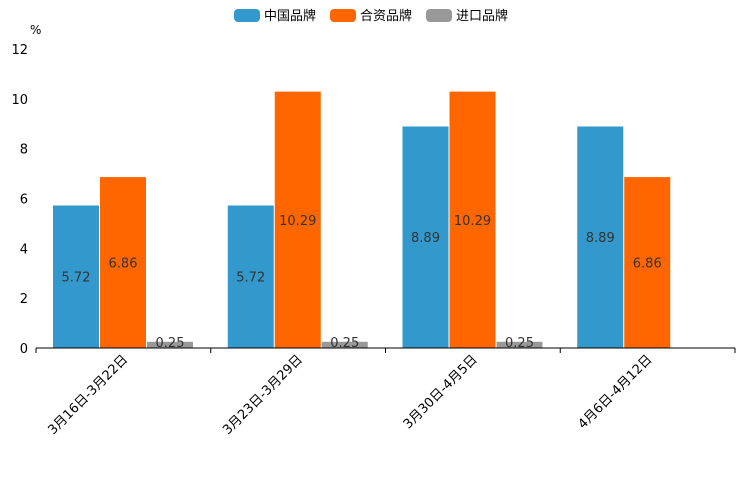 The height and width of the screenshot is (496, 744). I want to click on x-tick-label-1: 3月16日-3月22日, so click(88, 395).